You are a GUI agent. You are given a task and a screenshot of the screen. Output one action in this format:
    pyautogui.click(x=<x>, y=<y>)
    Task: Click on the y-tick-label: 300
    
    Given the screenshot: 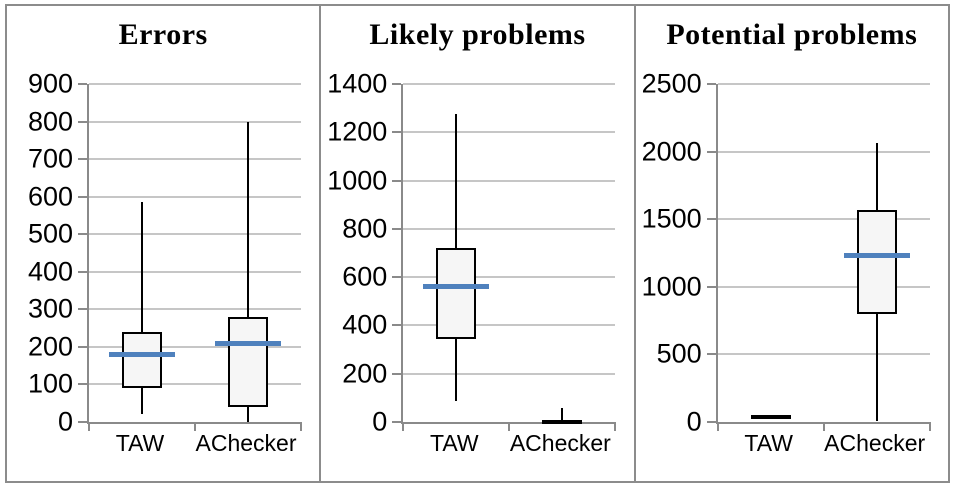 What is the action you would take?
    pyautogui.click(x=50, y=308)
    